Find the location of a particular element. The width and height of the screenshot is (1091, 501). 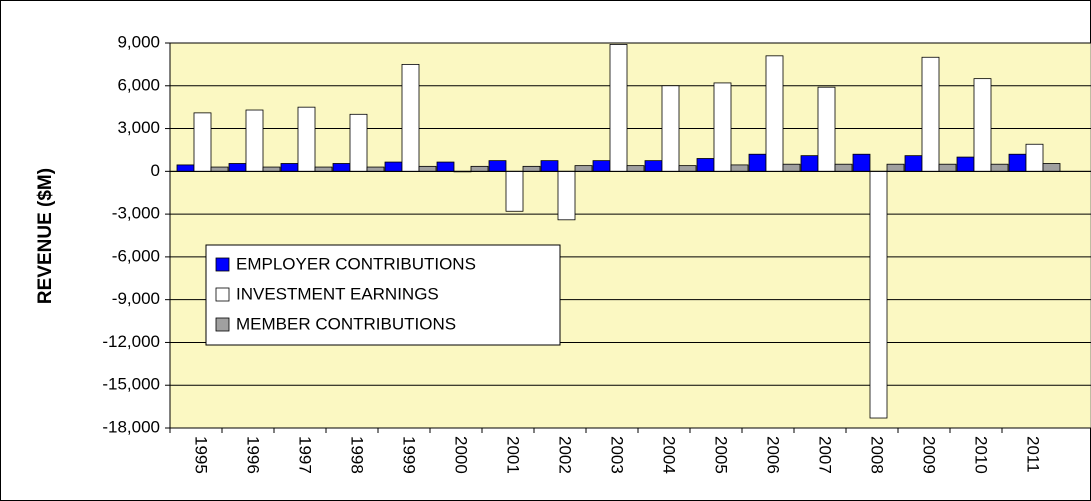

y-tick-label: -18,000 is located at coordinates (131, 426).